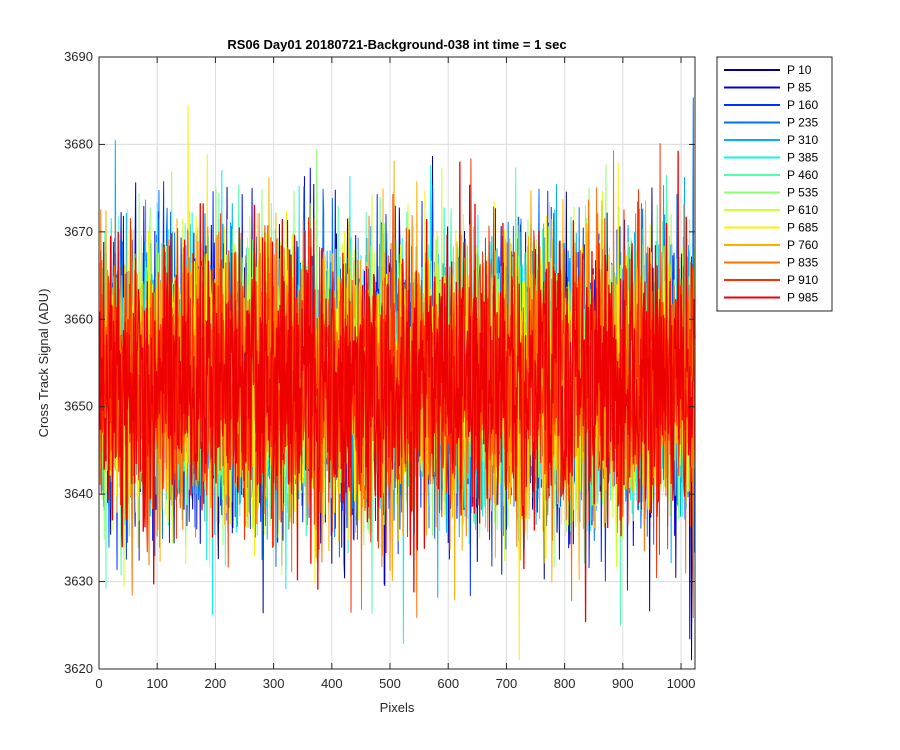 The image size is (900, 750). I want to click on legend-label: P 835, so click(802, 263).